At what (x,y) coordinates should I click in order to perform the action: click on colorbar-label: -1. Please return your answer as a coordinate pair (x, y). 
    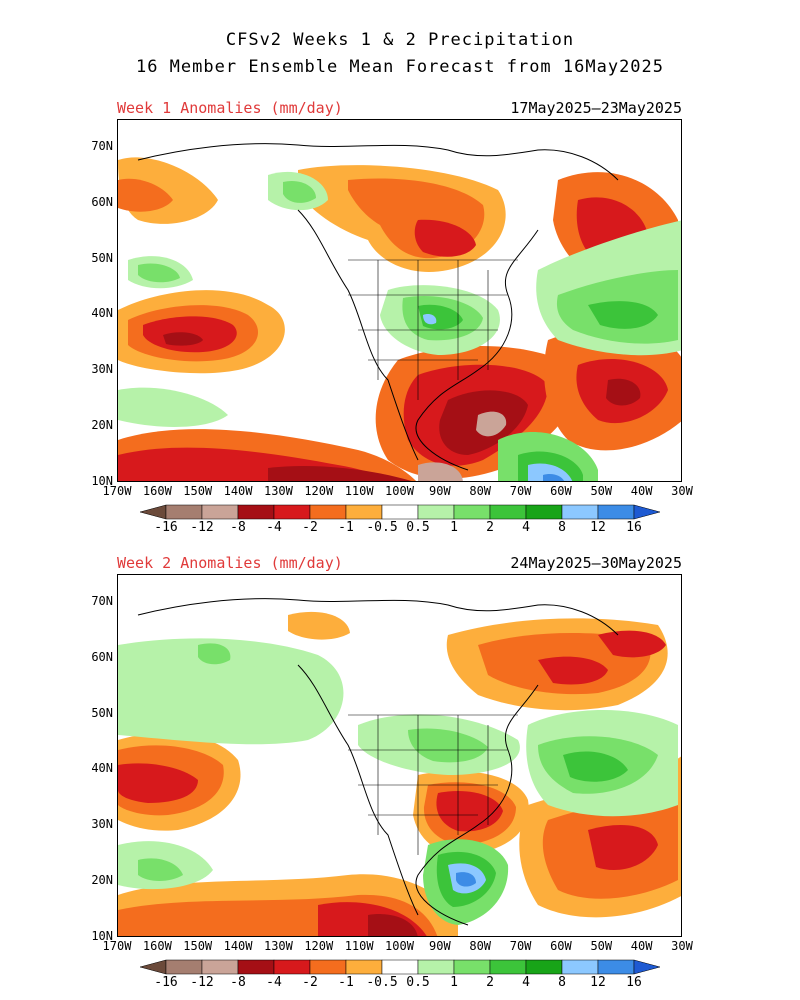
    Looking at the image, I should click on (346, 527).